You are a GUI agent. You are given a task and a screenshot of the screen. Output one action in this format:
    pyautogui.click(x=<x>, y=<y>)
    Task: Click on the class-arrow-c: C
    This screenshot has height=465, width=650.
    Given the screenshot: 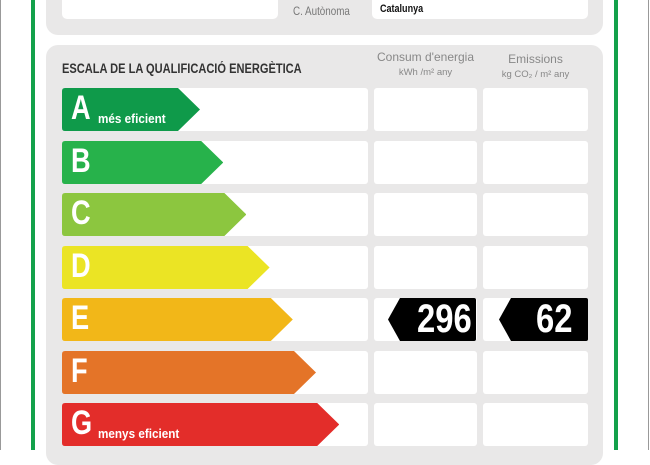 What is the action you would take?
    pyautogui.click(x=154, y=214)
    